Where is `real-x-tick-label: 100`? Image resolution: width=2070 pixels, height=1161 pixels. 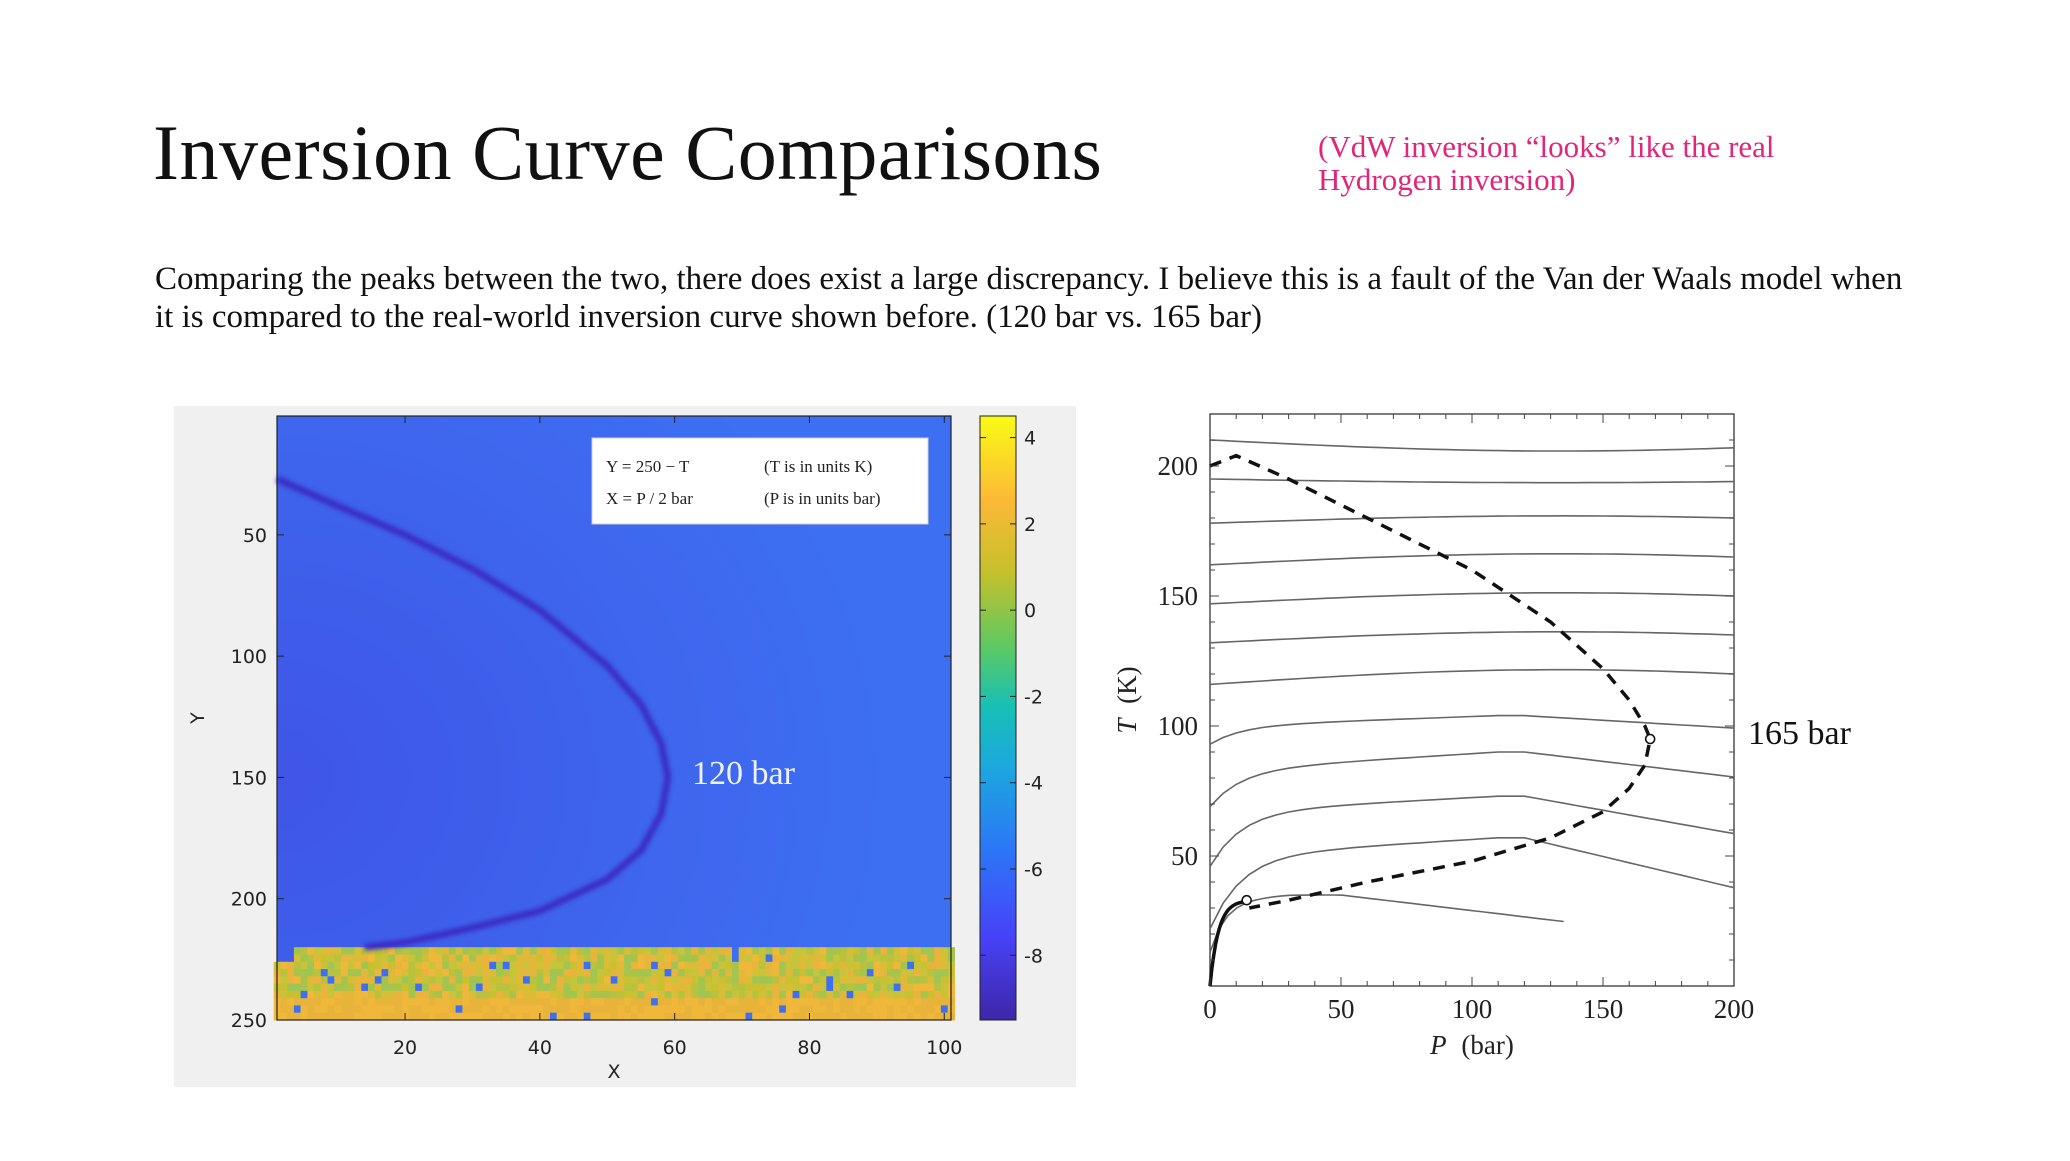
real-x-tick-label: 100 is located at coordinates (1472, 1009).